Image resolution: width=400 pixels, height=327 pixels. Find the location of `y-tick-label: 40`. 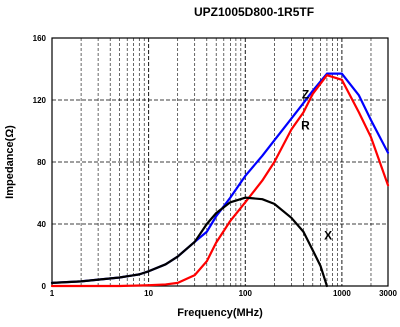

y-tick-label: 40 is located at coordinates (41, 224).